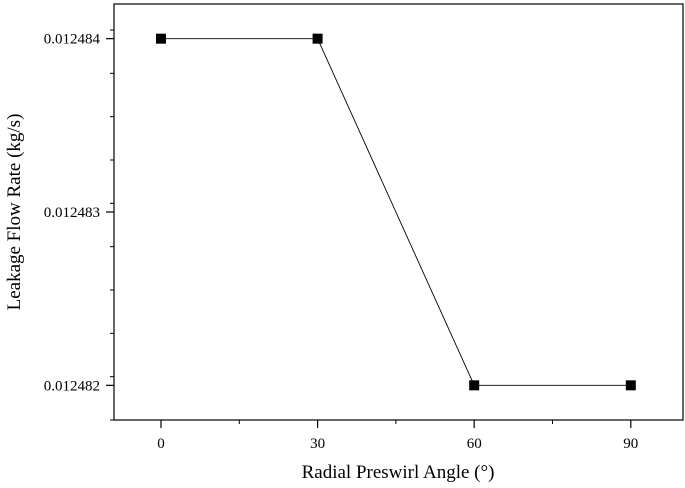 This screenshot has height=488, width=685. Describe the element at coordinates (474, 444) in the screenshot. I see `x-tick-label: 60` at that location.